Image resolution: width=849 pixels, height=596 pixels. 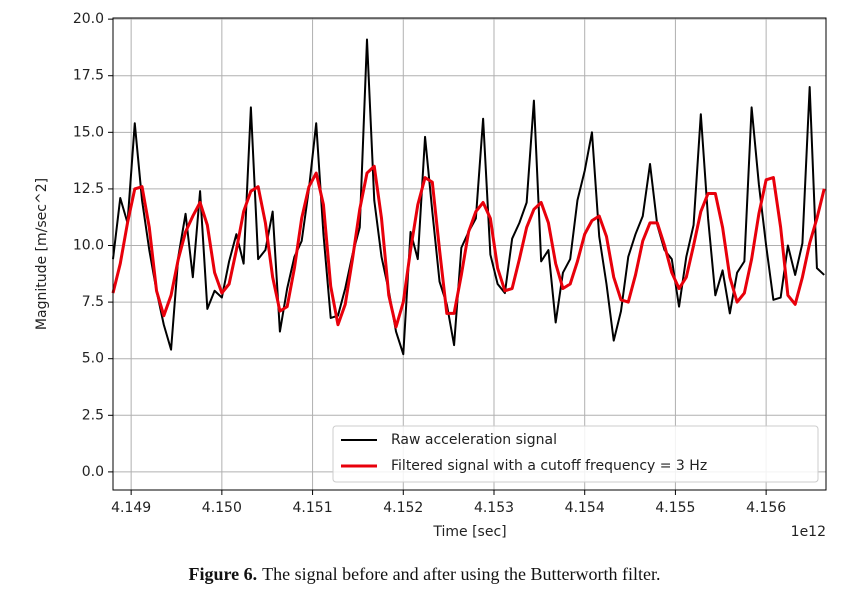 I want to click on x-offset-label: 1e12, so click(x=808, y=532).